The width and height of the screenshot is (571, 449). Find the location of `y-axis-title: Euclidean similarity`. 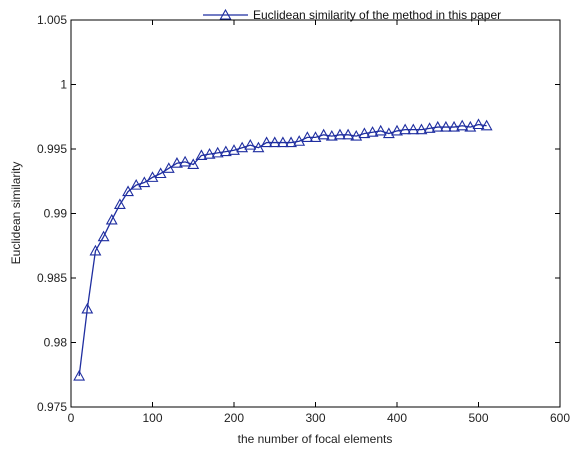

y-axis-title: Euclidean similarity is located at coordinates (16, 213).